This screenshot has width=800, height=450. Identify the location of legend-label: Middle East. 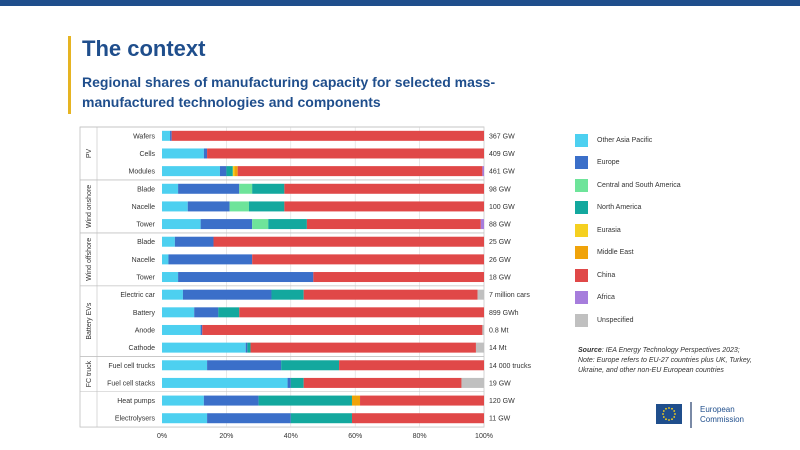
(615, 252).